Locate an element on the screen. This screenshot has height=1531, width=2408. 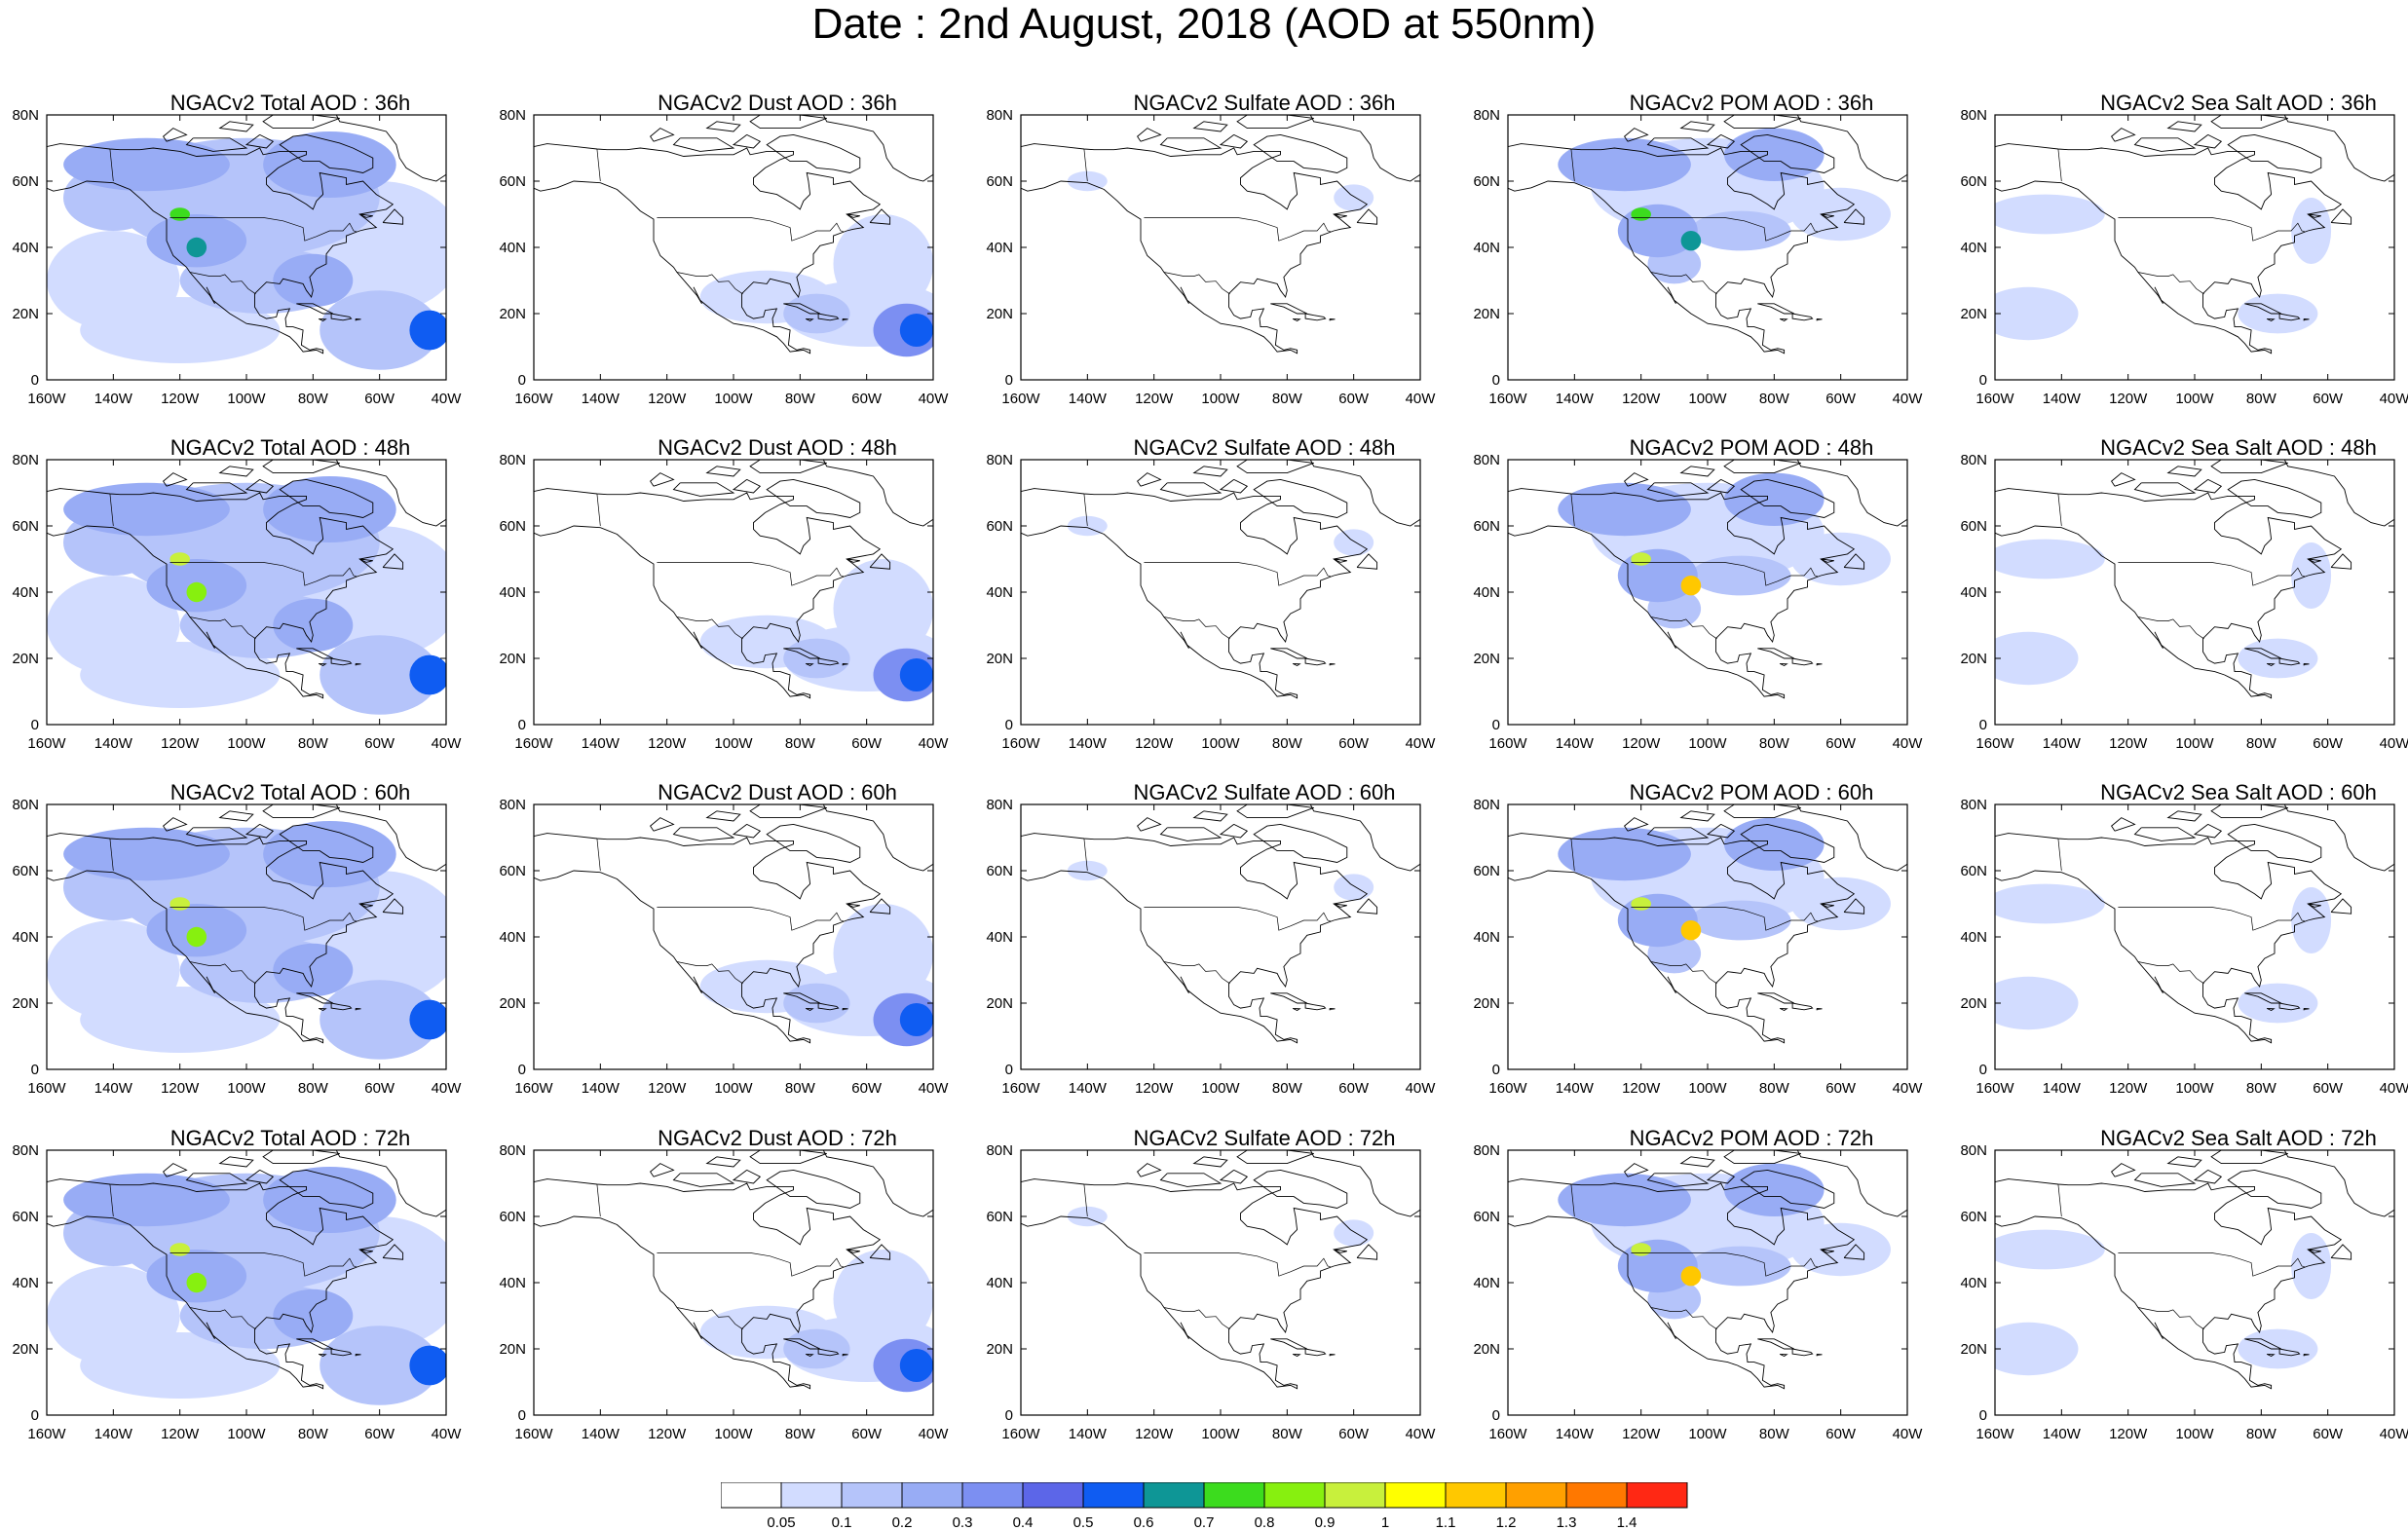
axes: 160W 140W 120W 100W 80W 60W 40W 0 20N 40N 60N 80N is located at coordinates (1211, 1292).